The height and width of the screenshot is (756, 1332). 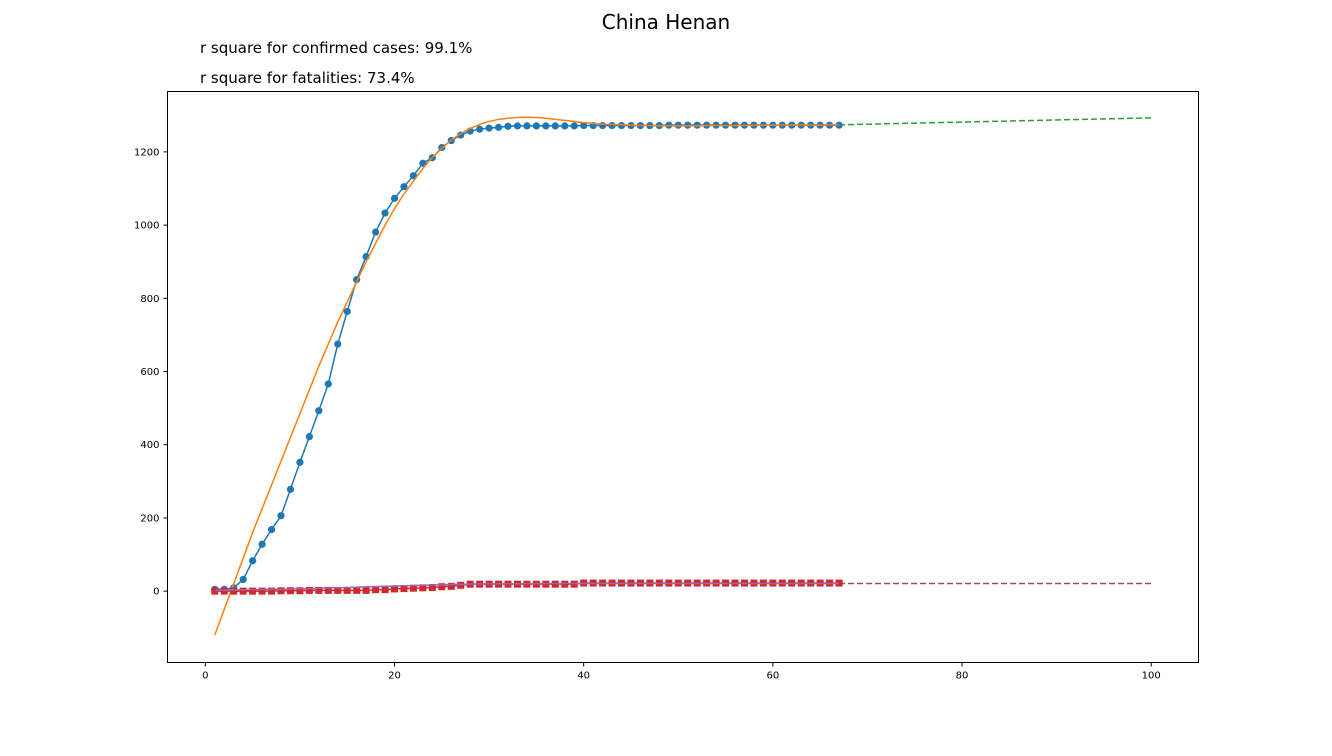 I want to click on y-tick-label: 400, so click(x=149, y=445).